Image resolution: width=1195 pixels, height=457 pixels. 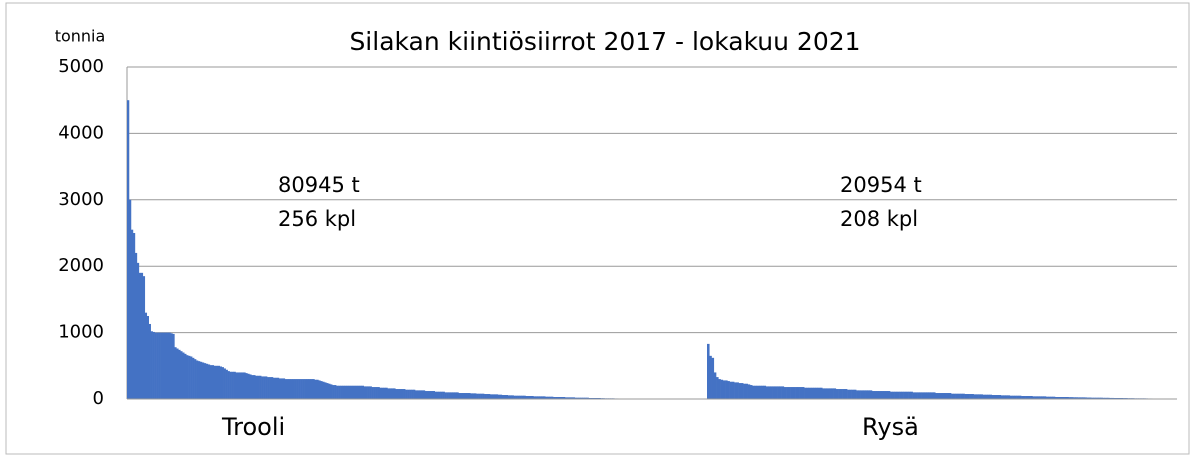 I want to click on y-tick-label: 4000, so click(x=81, y=132).